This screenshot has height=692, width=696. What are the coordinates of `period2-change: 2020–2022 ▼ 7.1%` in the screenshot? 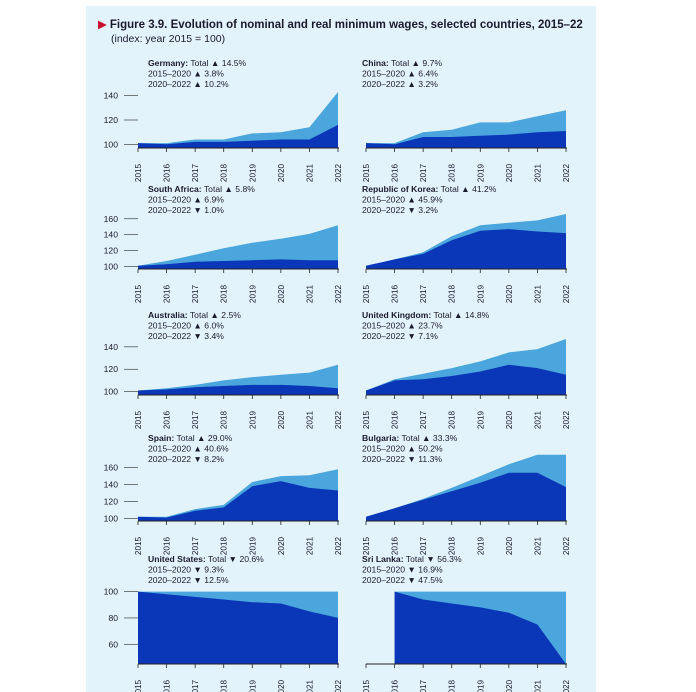 It's located at (400, 336).